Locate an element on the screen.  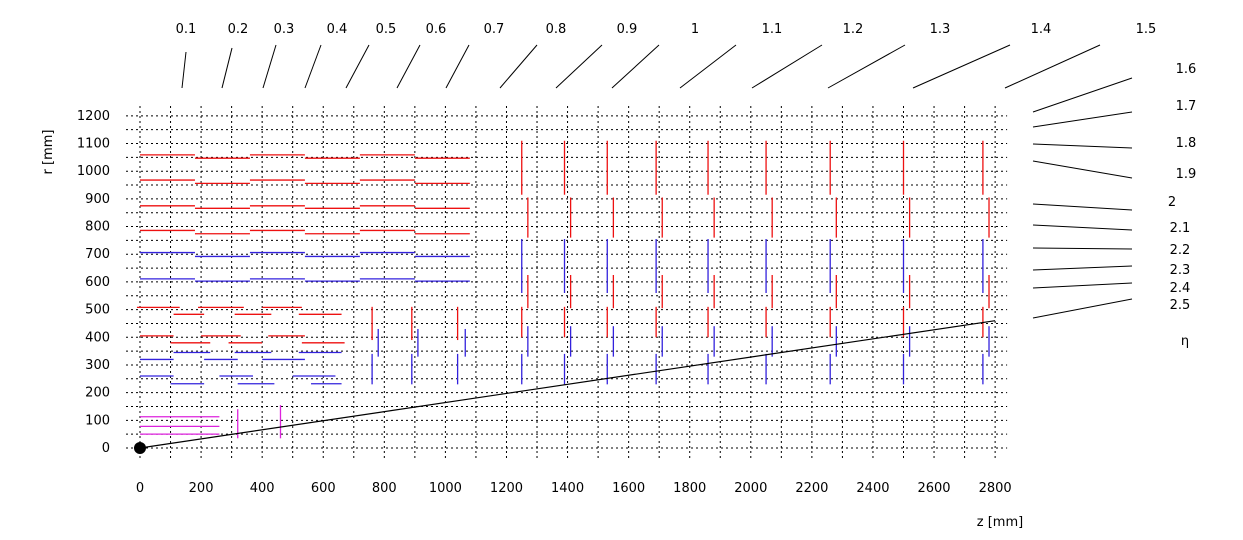
y-tick-label: 100 is located at coordinates (97, 420).